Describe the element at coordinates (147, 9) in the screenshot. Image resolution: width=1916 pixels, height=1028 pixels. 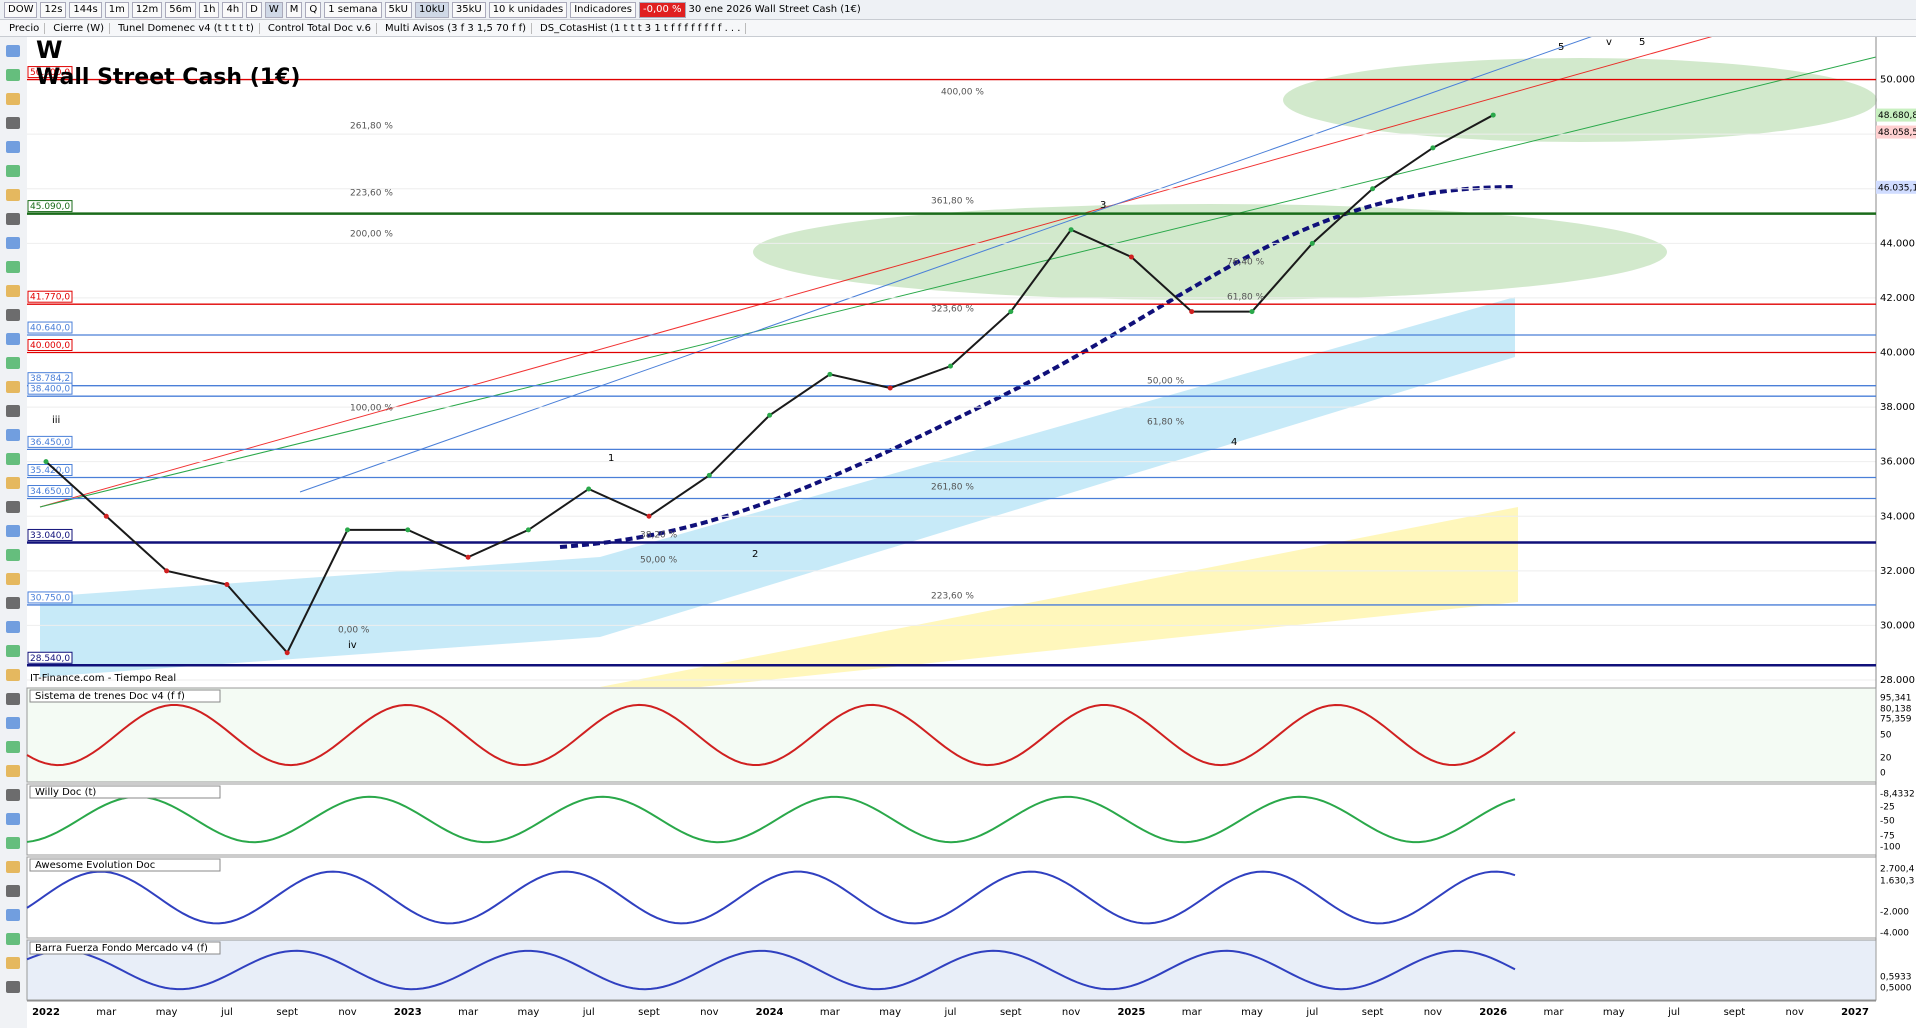
I see `timeframe-button: 12m` at that location.